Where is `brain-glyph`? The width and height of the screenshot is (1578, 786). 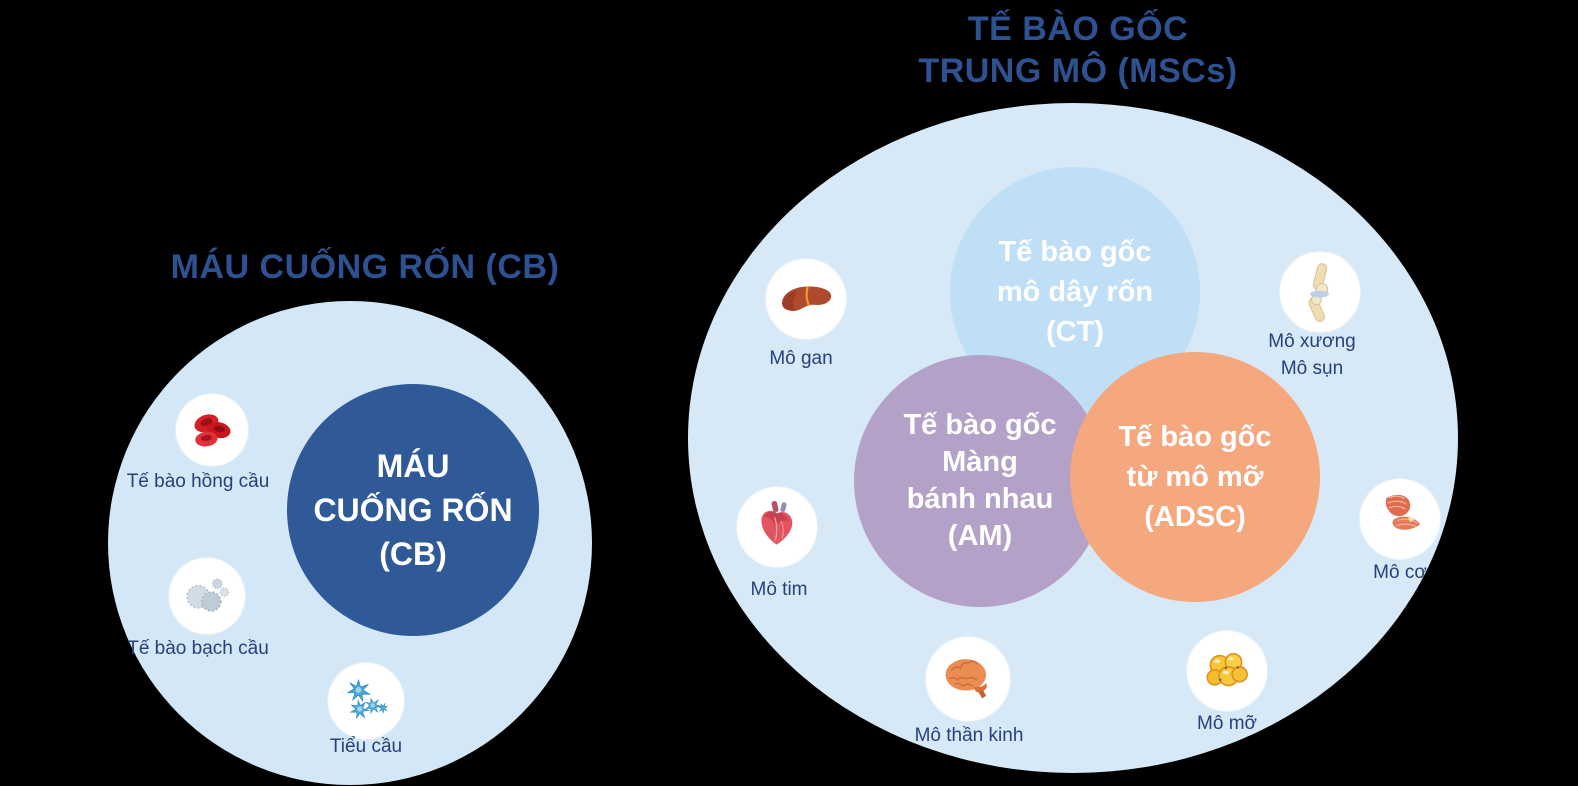
brain-glyph is located at coordinates (966, 679).